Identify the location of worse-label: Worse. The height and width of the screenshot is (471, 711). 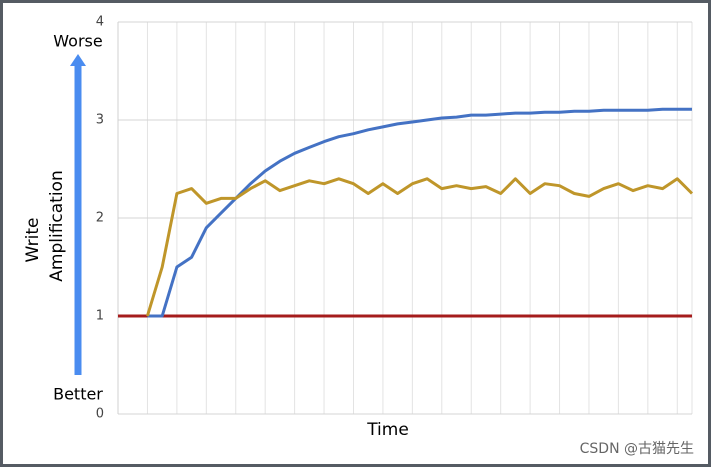
(77, 41).